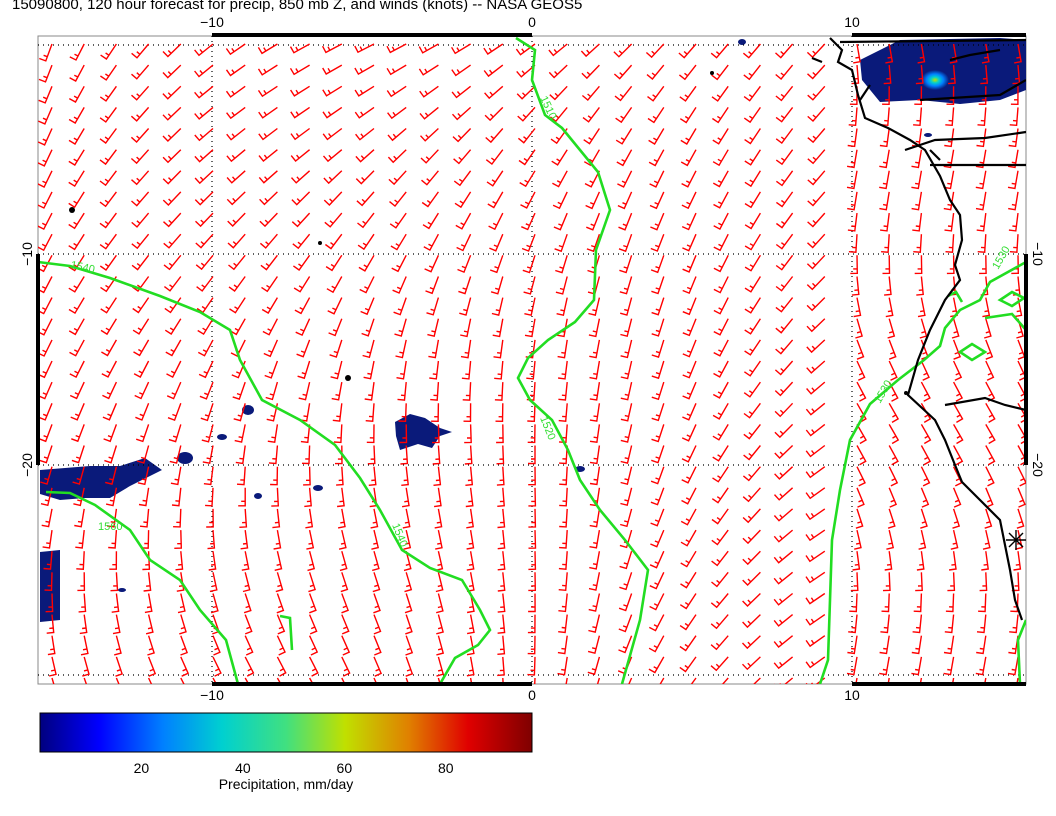 Image resolution: width=1056 pixels, height=816 pixels. I want to click on lat-tick-right: −10, so click(1038, 254).